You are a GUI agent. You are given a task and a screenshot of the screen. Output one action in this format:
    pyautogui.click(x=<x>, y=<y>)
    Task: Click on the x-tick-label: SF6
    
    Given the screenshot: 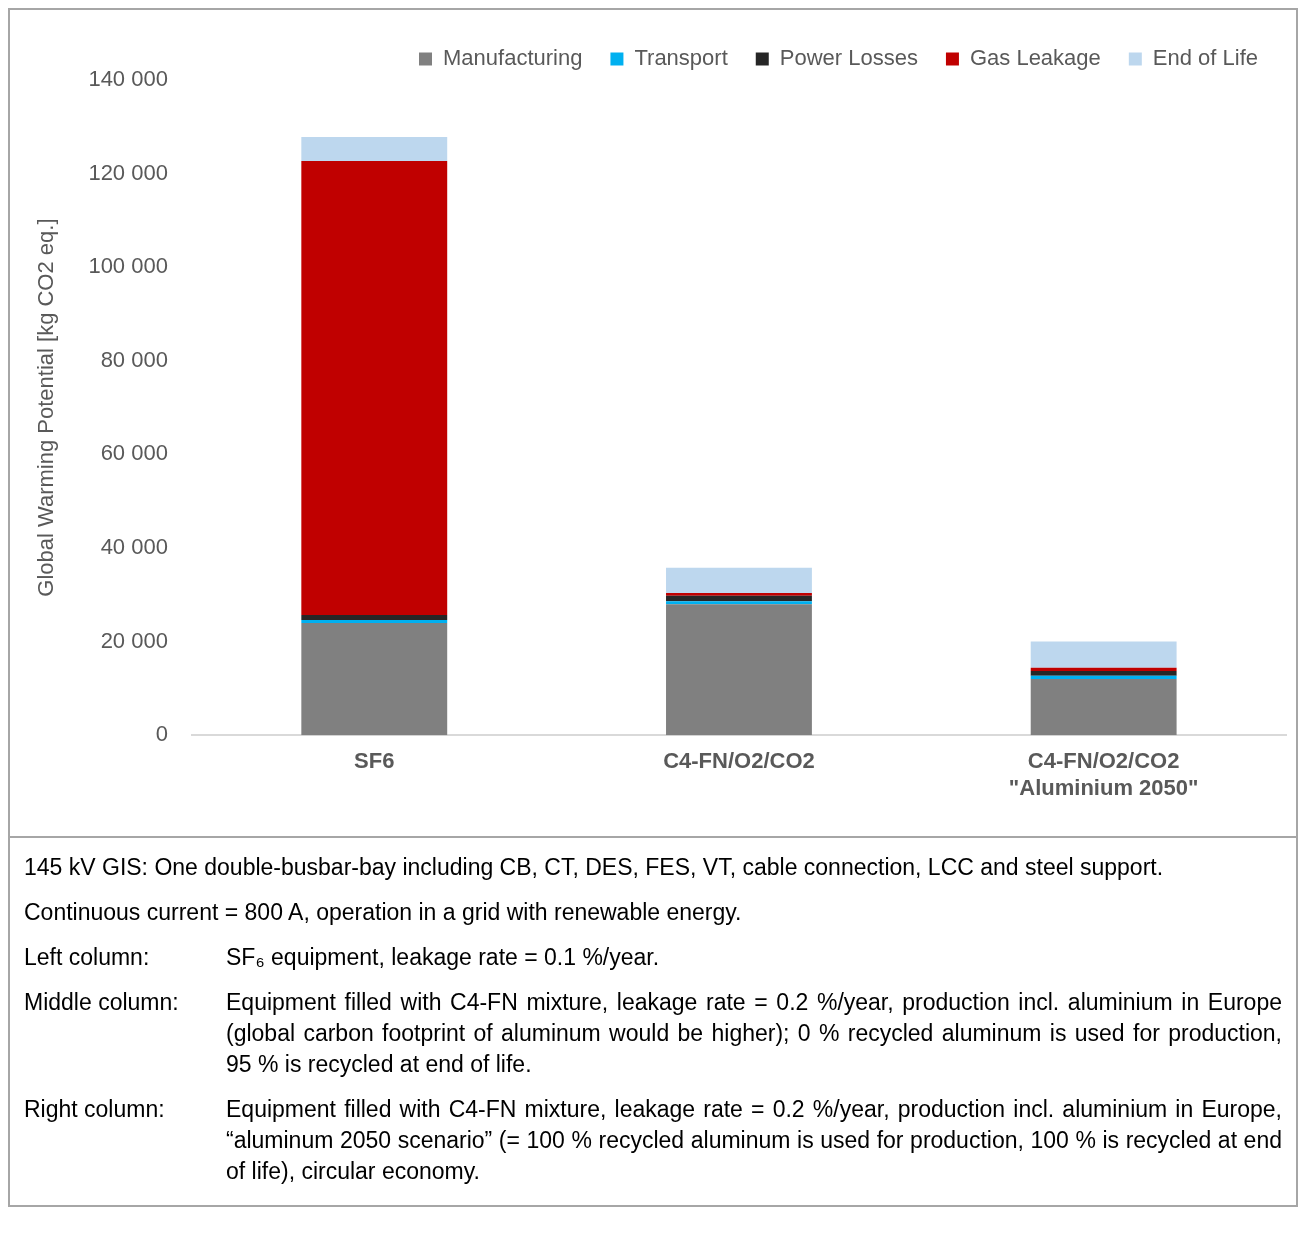 What is the action you would take?
    pyautogui.click(x=374, y=761)
    